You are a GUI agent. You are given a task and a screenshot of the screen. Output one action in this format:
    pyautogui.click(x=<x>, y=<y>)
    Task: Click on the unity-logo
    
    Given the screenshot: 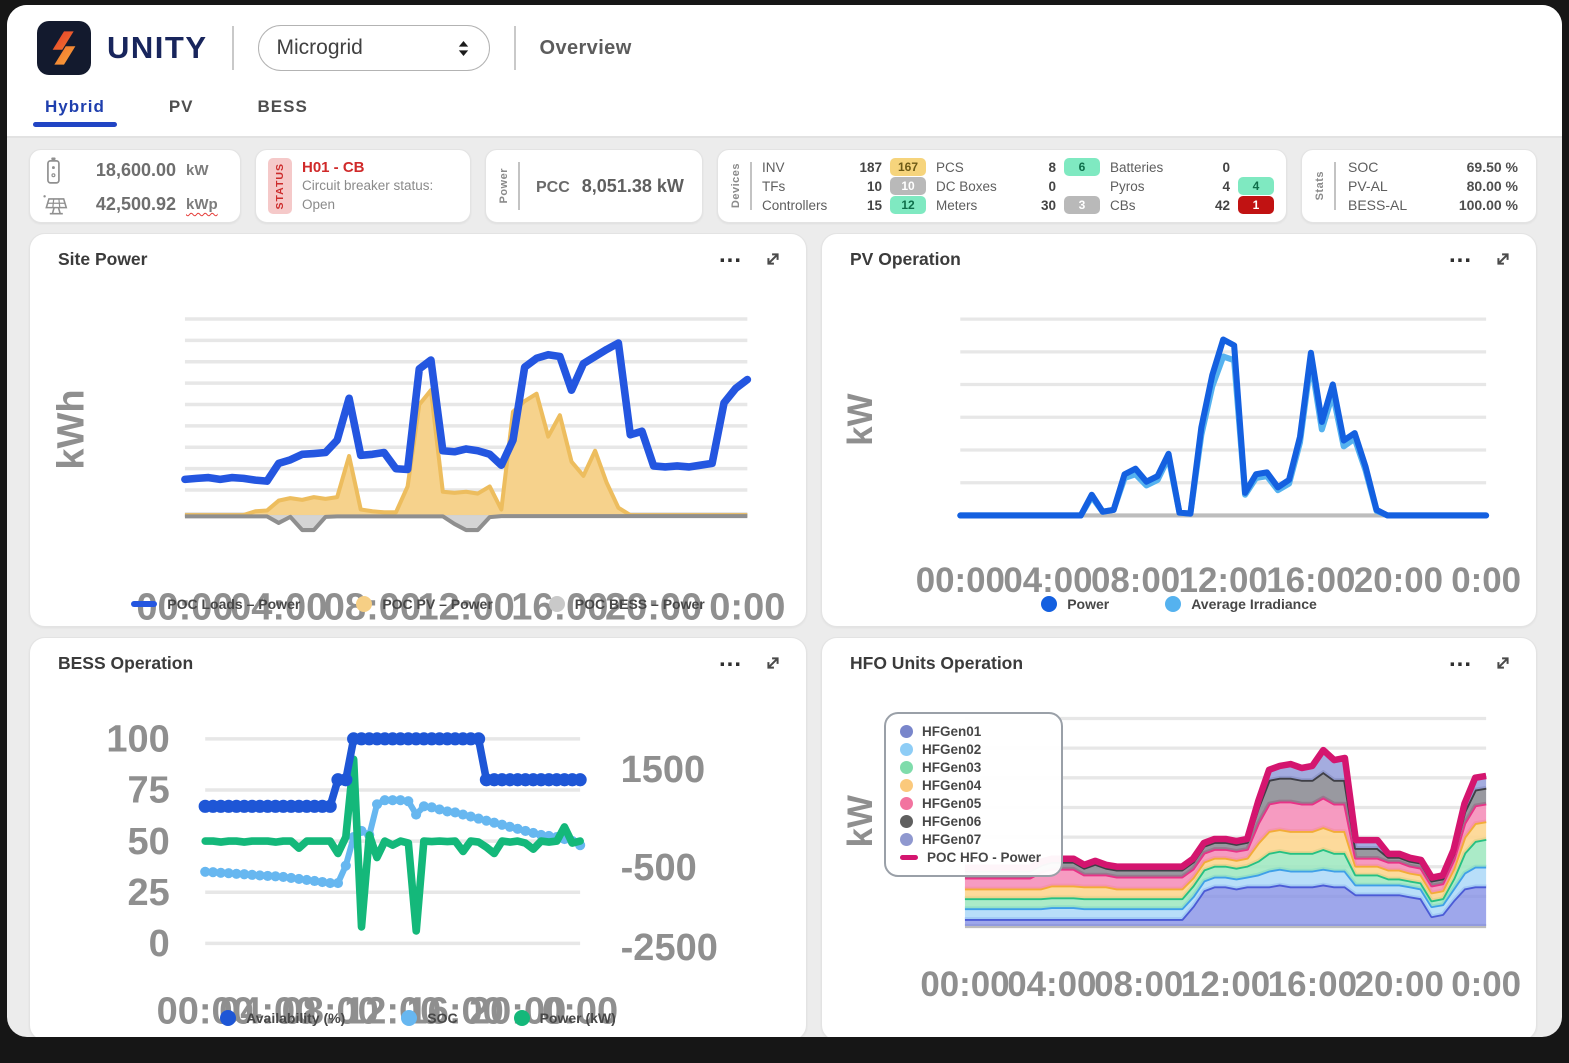 What is the action you would take?
    pyautogui.click(x=64, y=48)
    